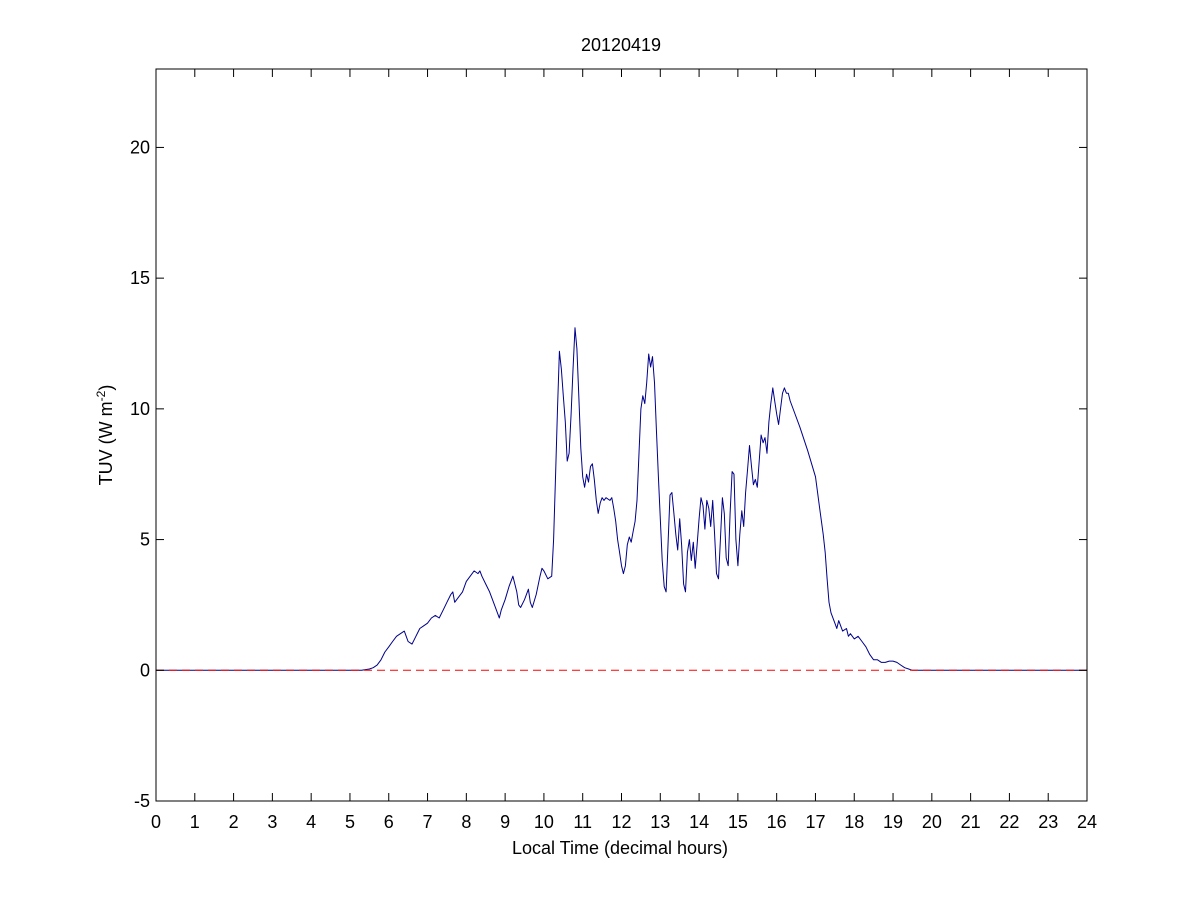 The height and width of the screenshot is (900, 1201). I want to click on x-tick-label: 1, so click(195, 822).